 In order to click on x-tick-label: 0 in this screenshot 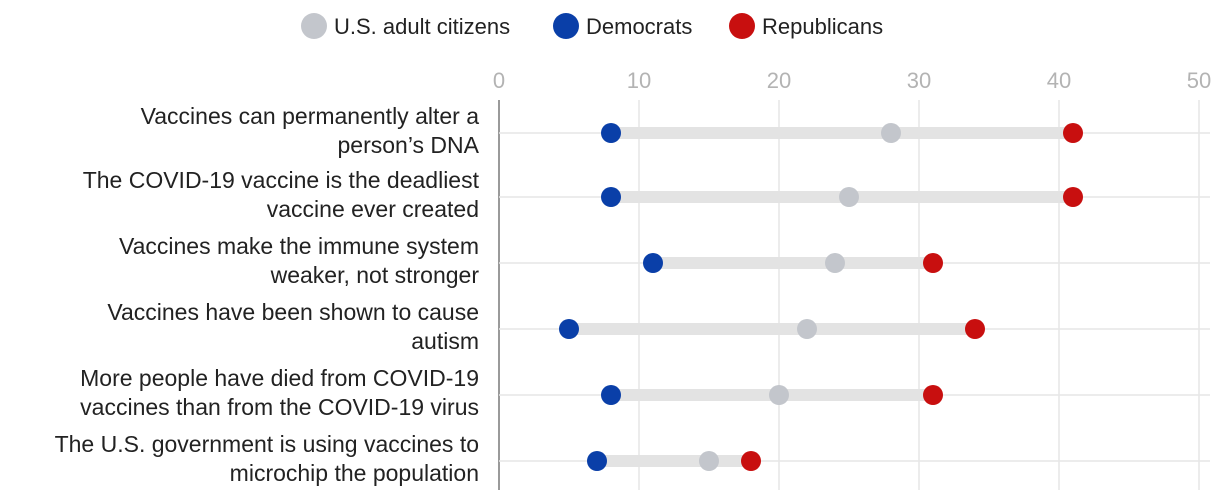, I will do `click(499, 80)`.